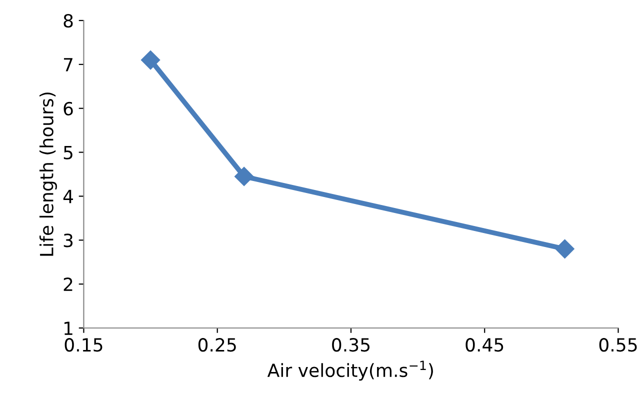 The width and height of the screenshot is (644, 410). I want to click on y-tick-label: 8, so click(68, 21).